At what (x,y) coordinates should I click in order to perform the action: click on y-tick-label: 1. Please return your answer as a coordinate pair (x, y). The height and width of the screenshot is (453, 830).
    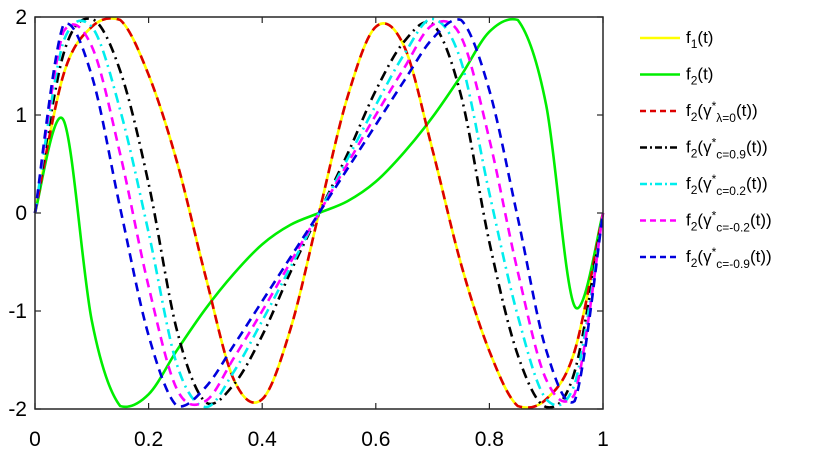
    Looking at the image, I should click on (21, 115).